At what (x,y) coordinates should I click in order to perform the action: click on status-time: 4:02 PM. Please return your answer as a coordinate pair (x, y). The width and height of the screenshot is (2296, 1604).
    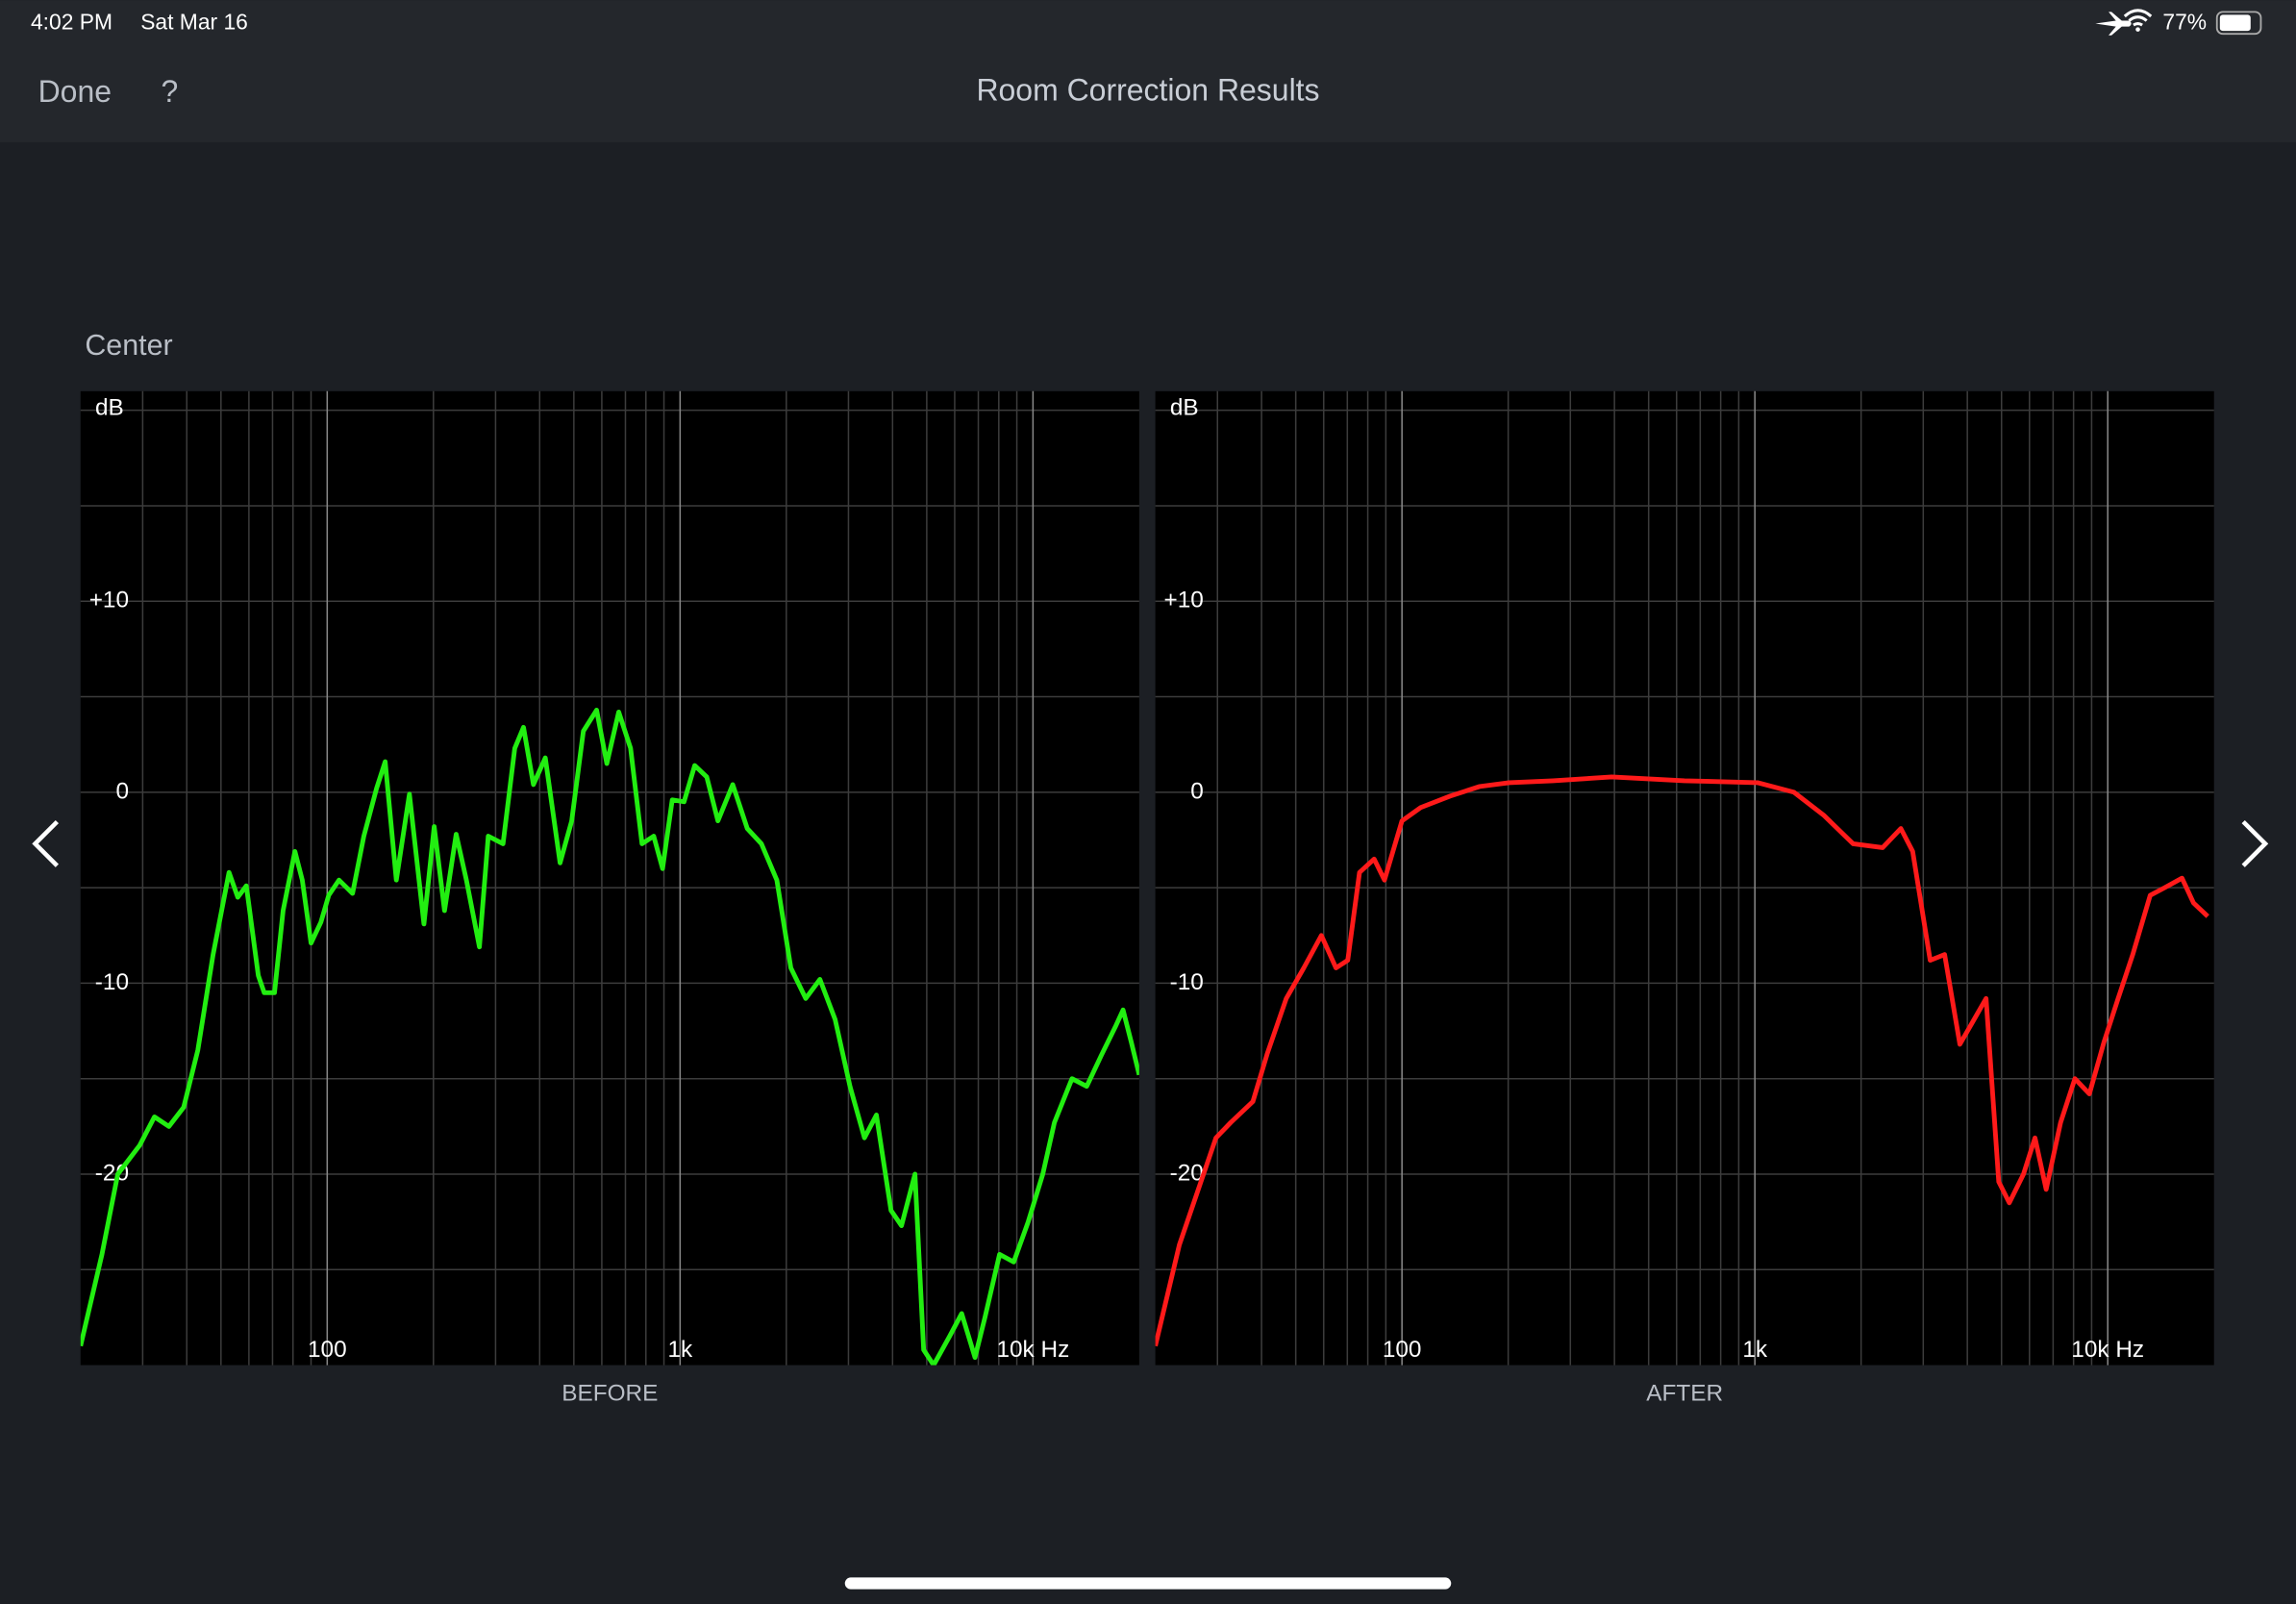
    Looking at the image, I should click on (71, 22).